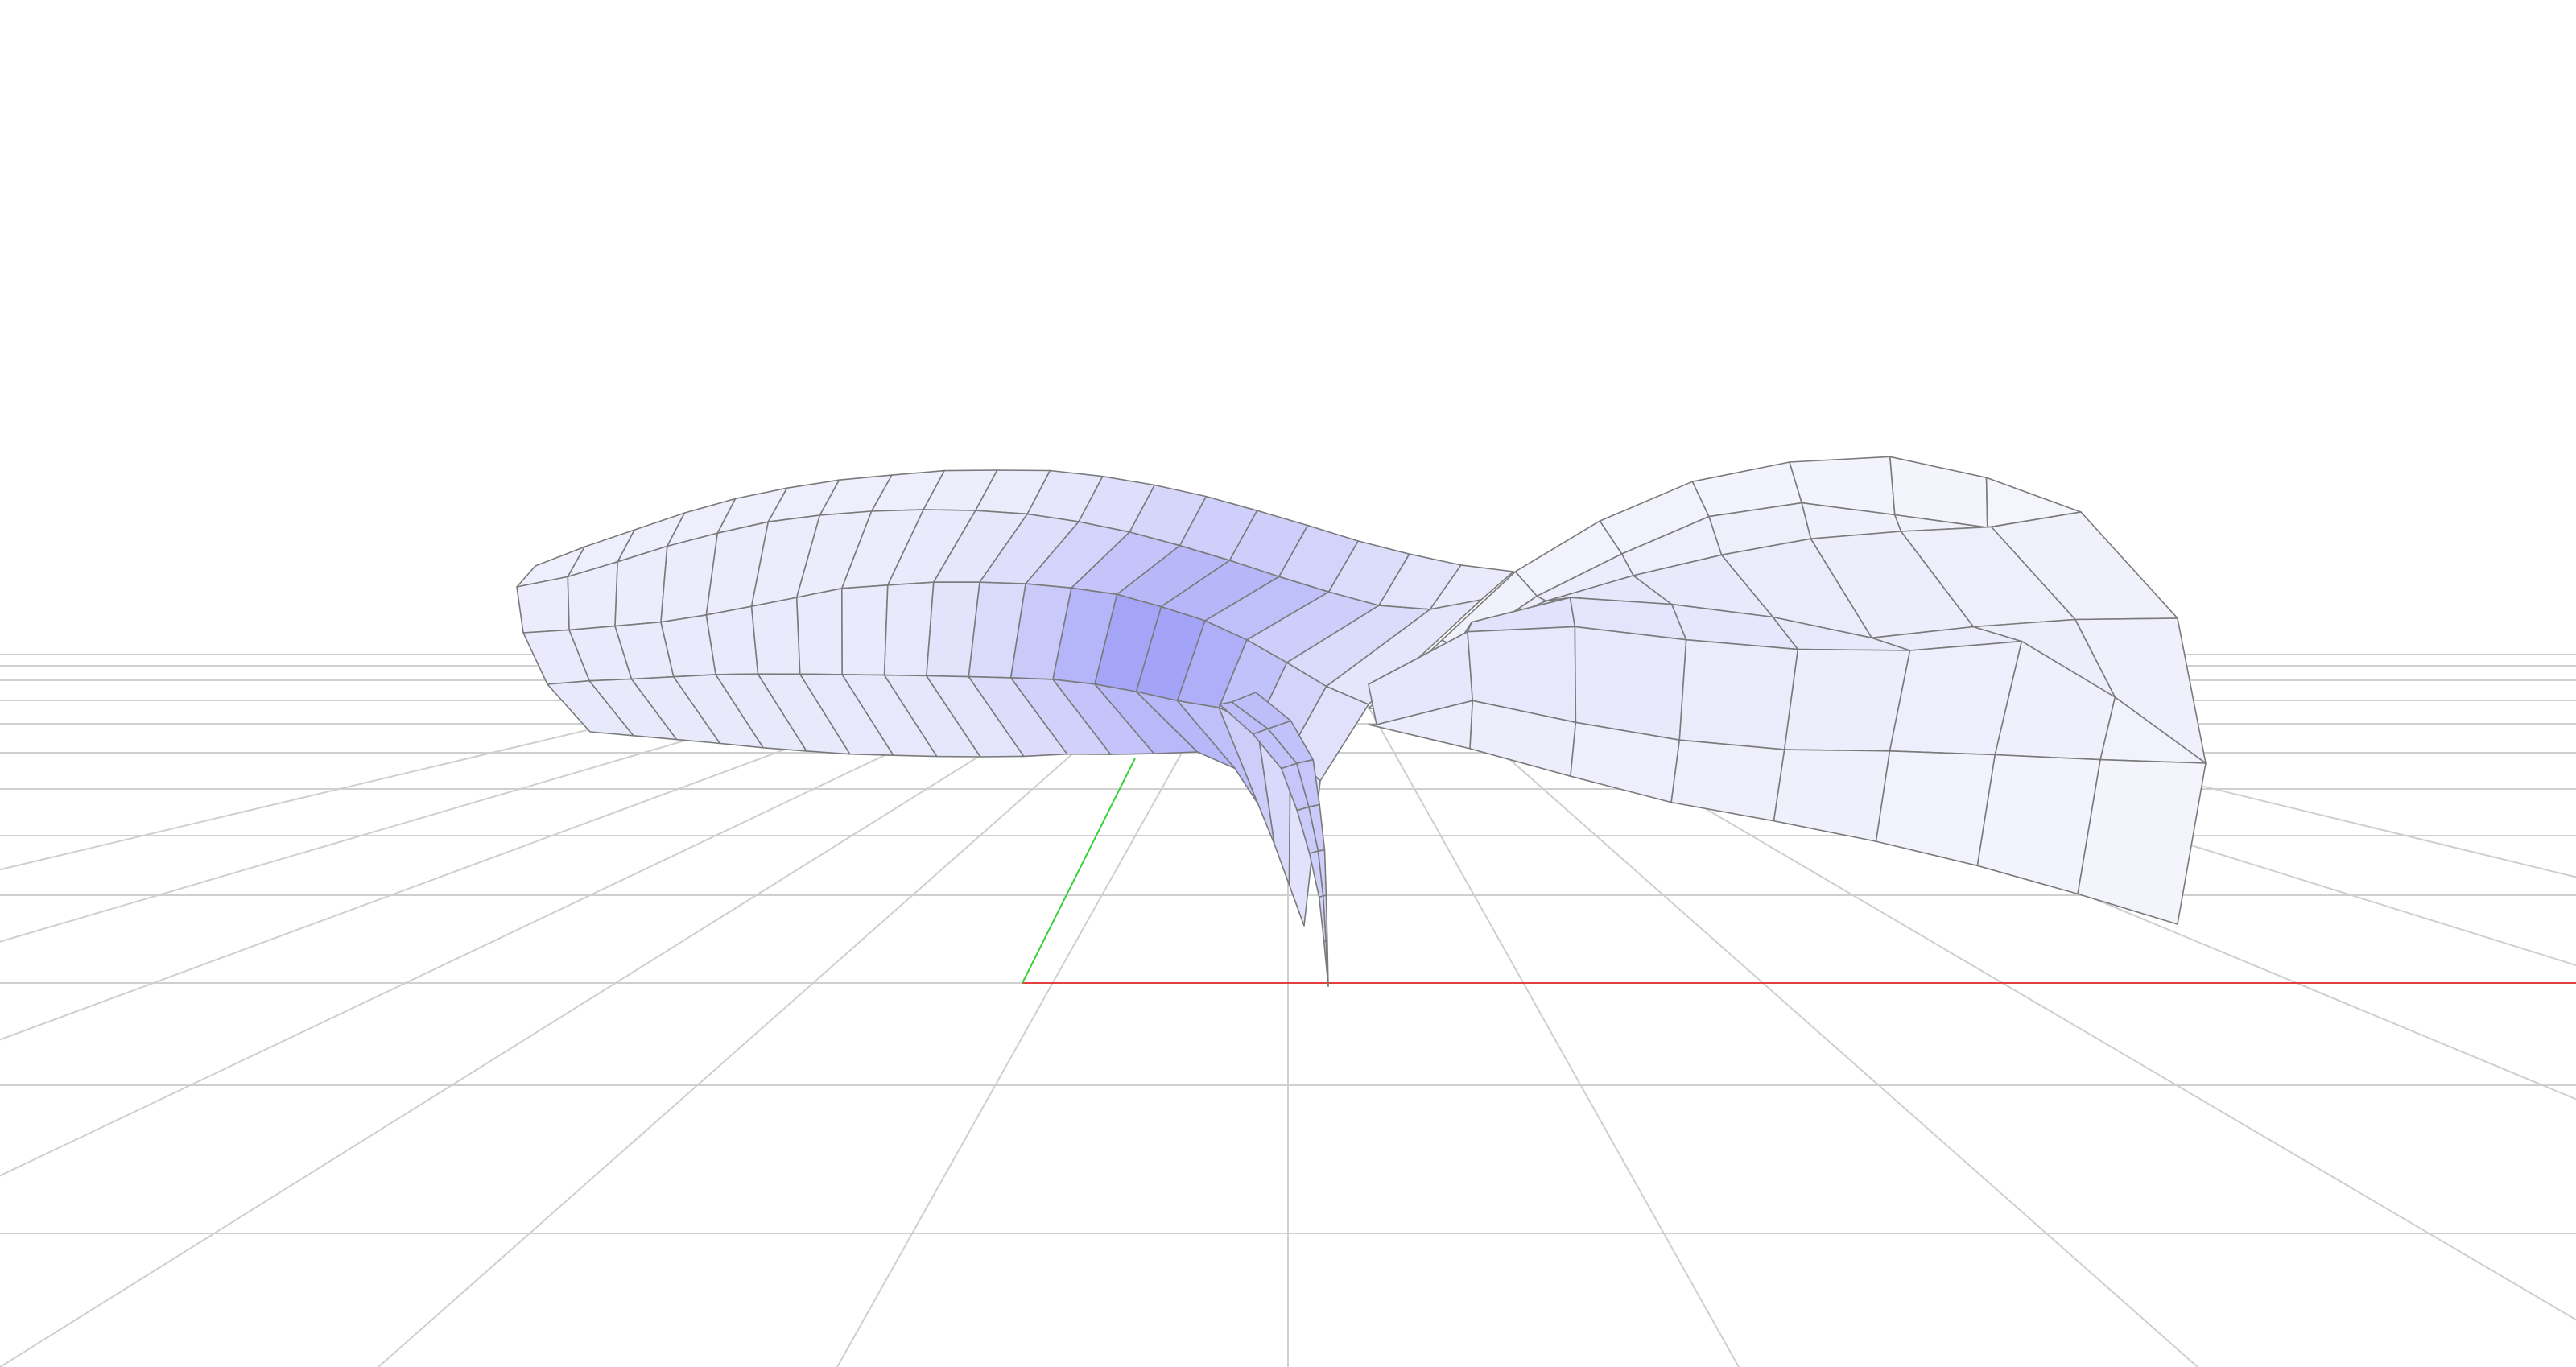 Image resolution: width=2576 pixels, height=1367 pixels. I want to click on axes, so click(1799, 871).